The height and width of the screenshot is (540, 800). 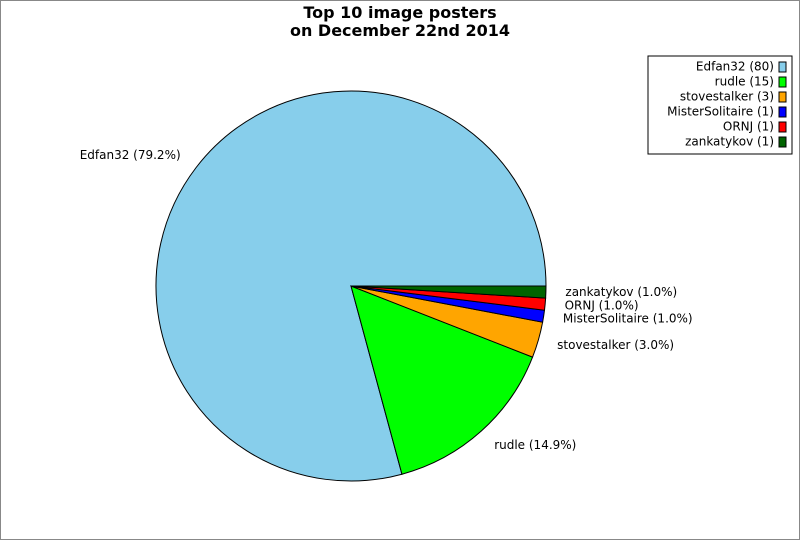 I want to click on slice-label: rudle (14.9%), so click(x=535, y=445).